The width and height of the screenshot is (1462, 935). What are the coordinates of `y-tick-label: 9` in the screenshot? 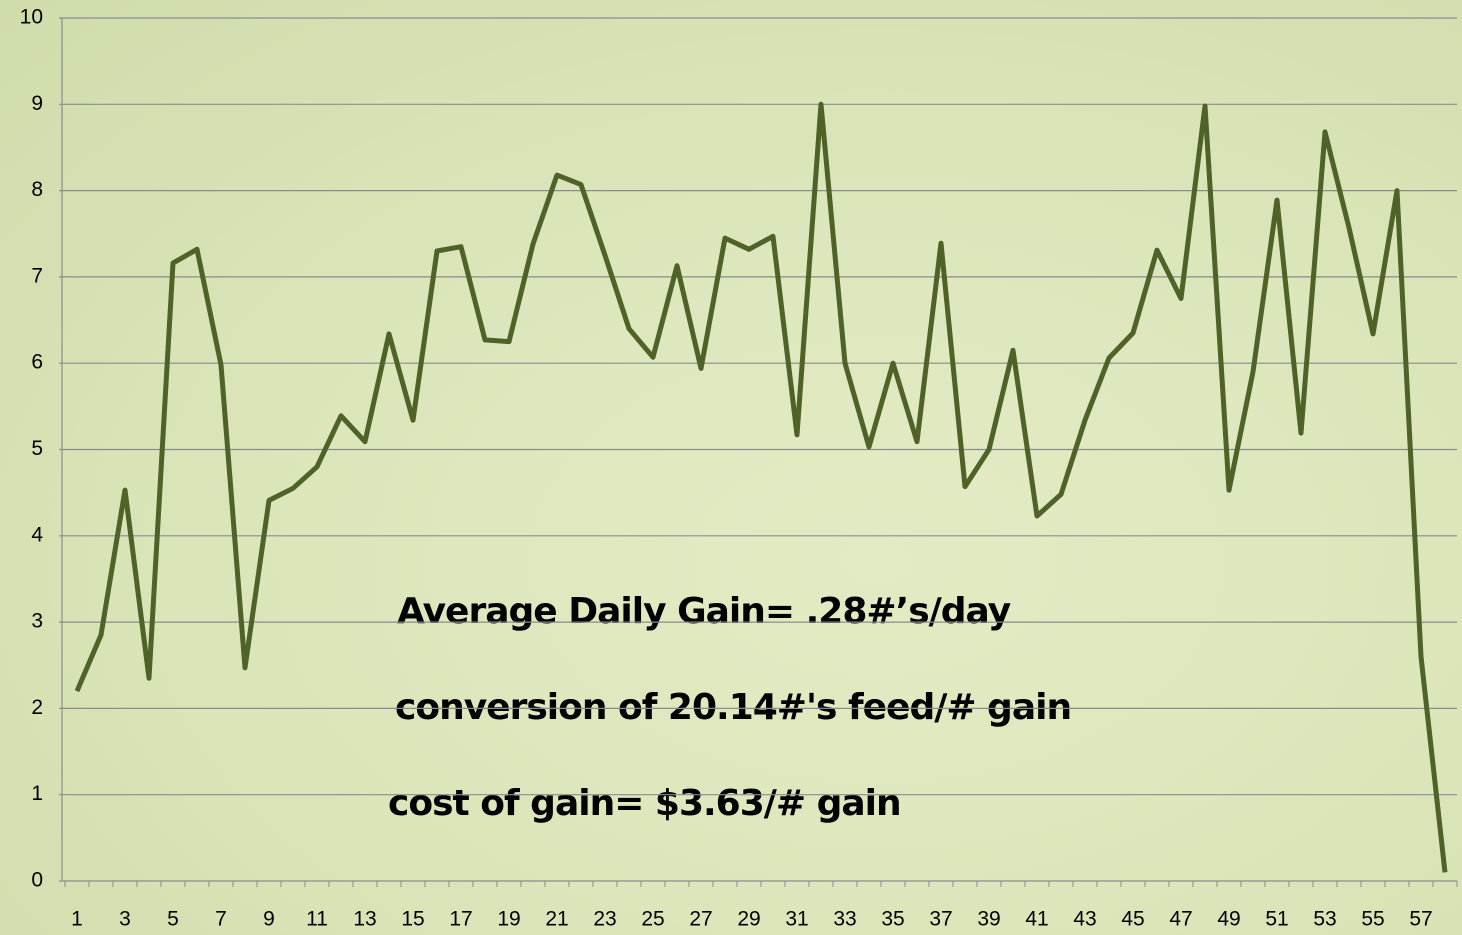 It's located at (37, 103).